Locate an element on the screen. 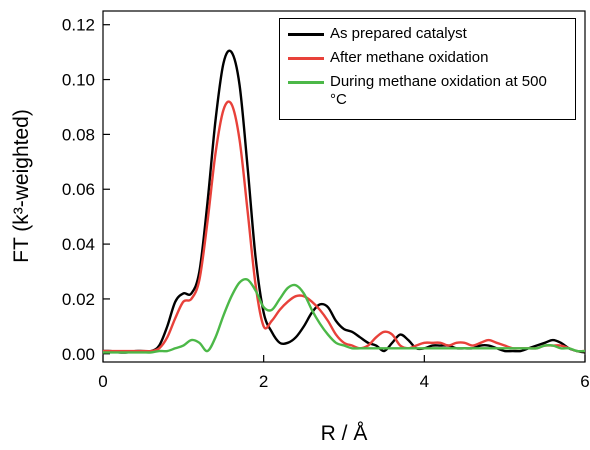  legend-entry: During methane oxidation at 500 °C is located at coordinates (427, 91).